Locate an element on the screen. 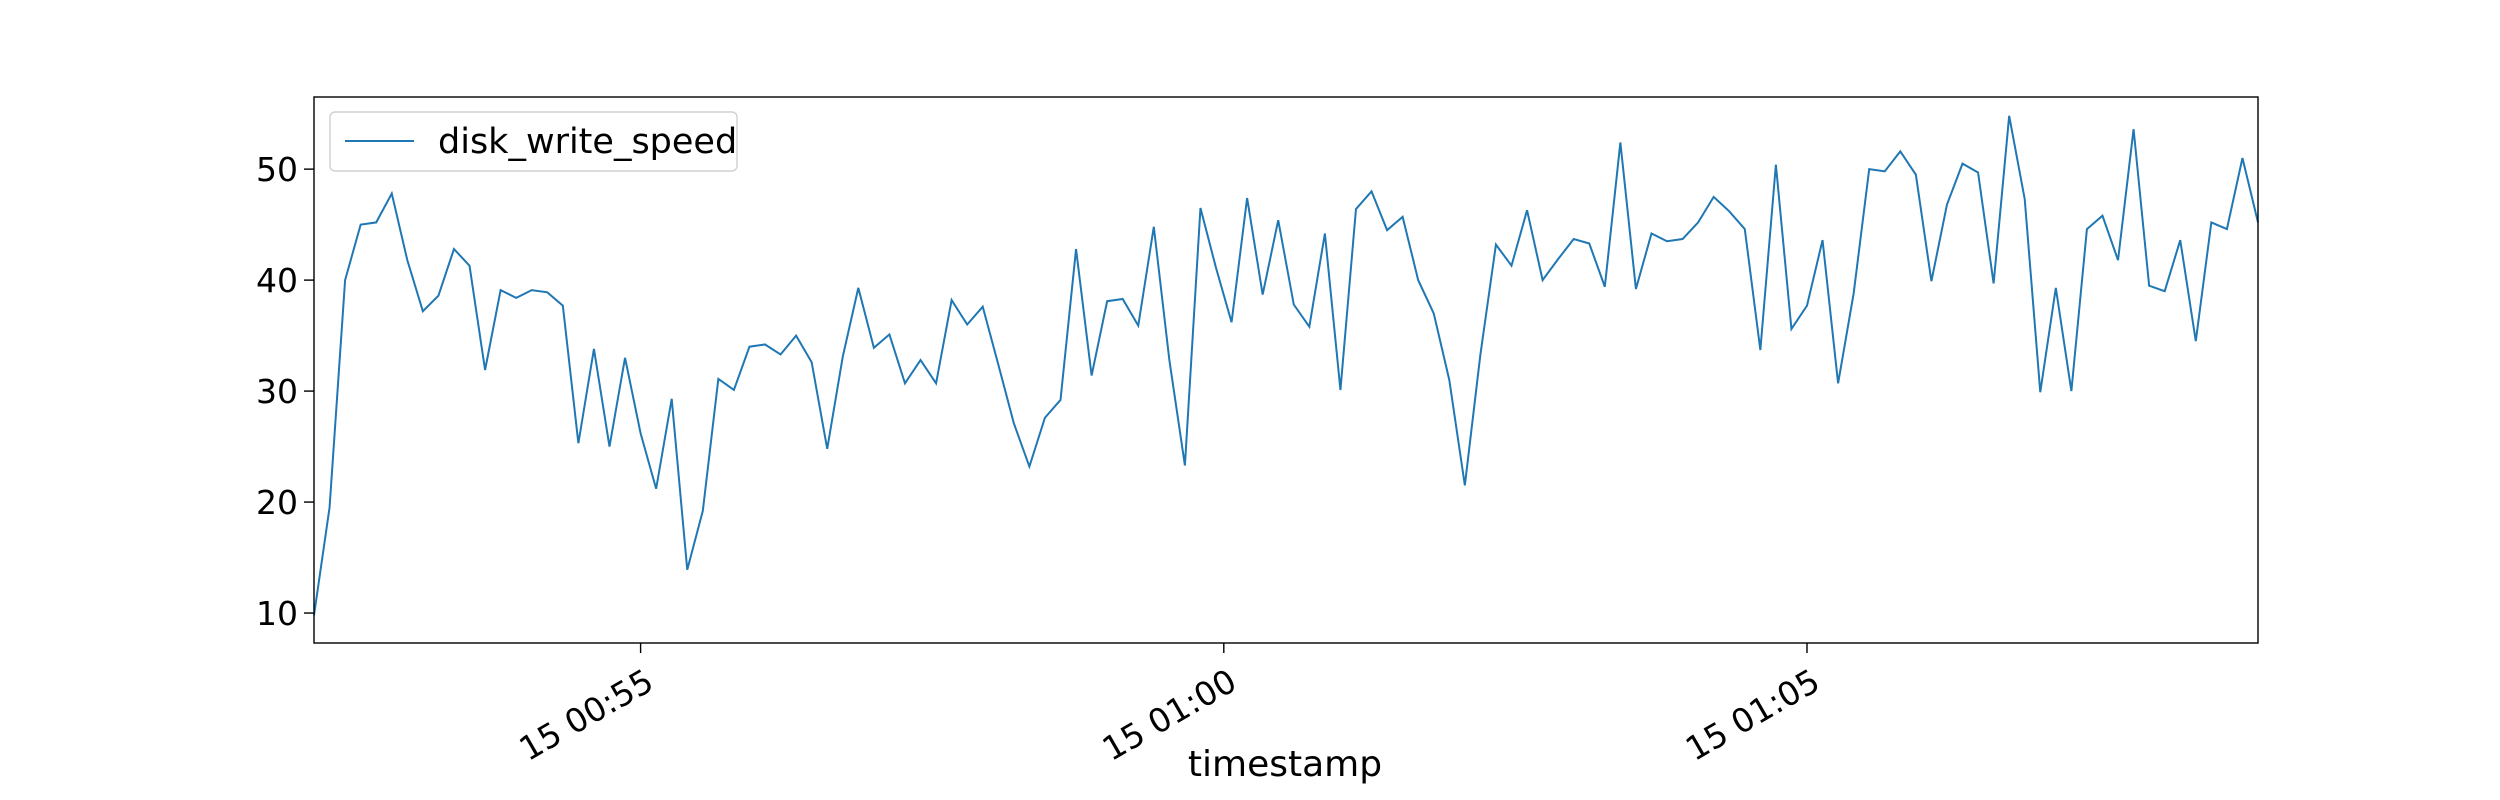 The width and height of the screenshot is (2500, 800). y-tick-label: 20 is located at coordinates (277, 502).